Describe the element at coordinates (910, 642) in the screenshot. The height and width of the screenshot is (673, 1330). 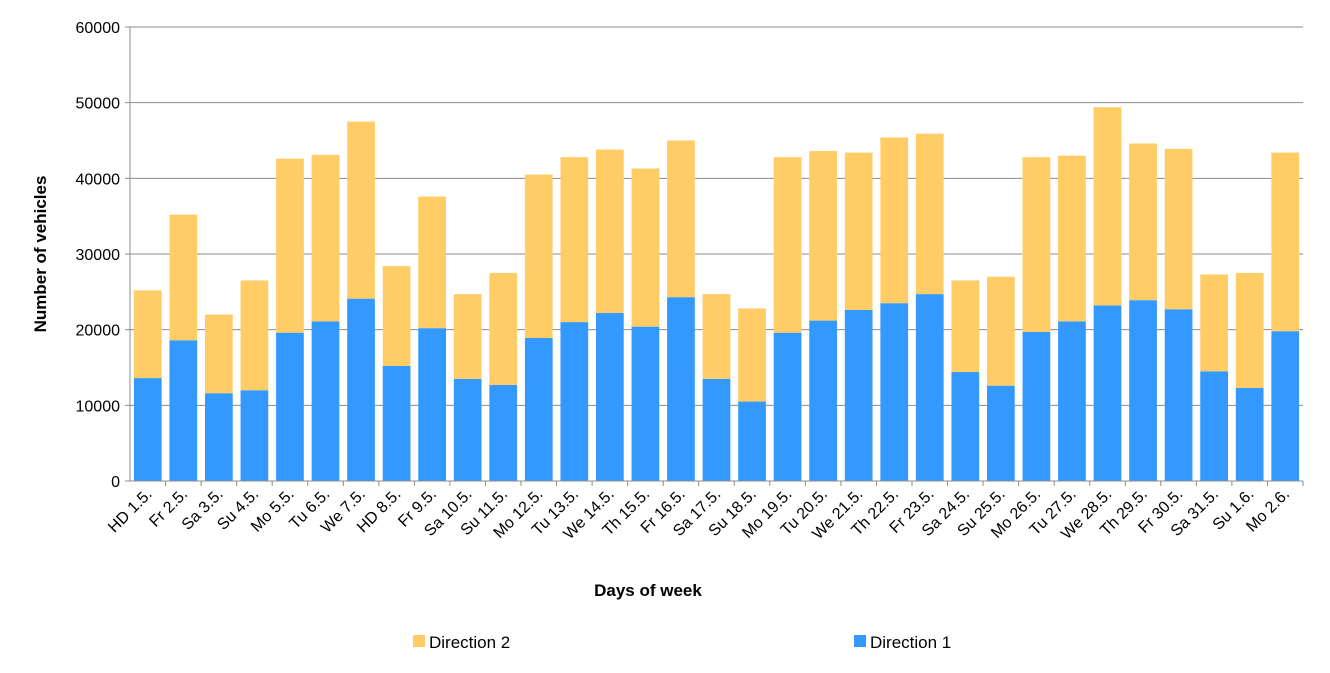
I see `legend-label-direction-1: Direction 1` at that location.